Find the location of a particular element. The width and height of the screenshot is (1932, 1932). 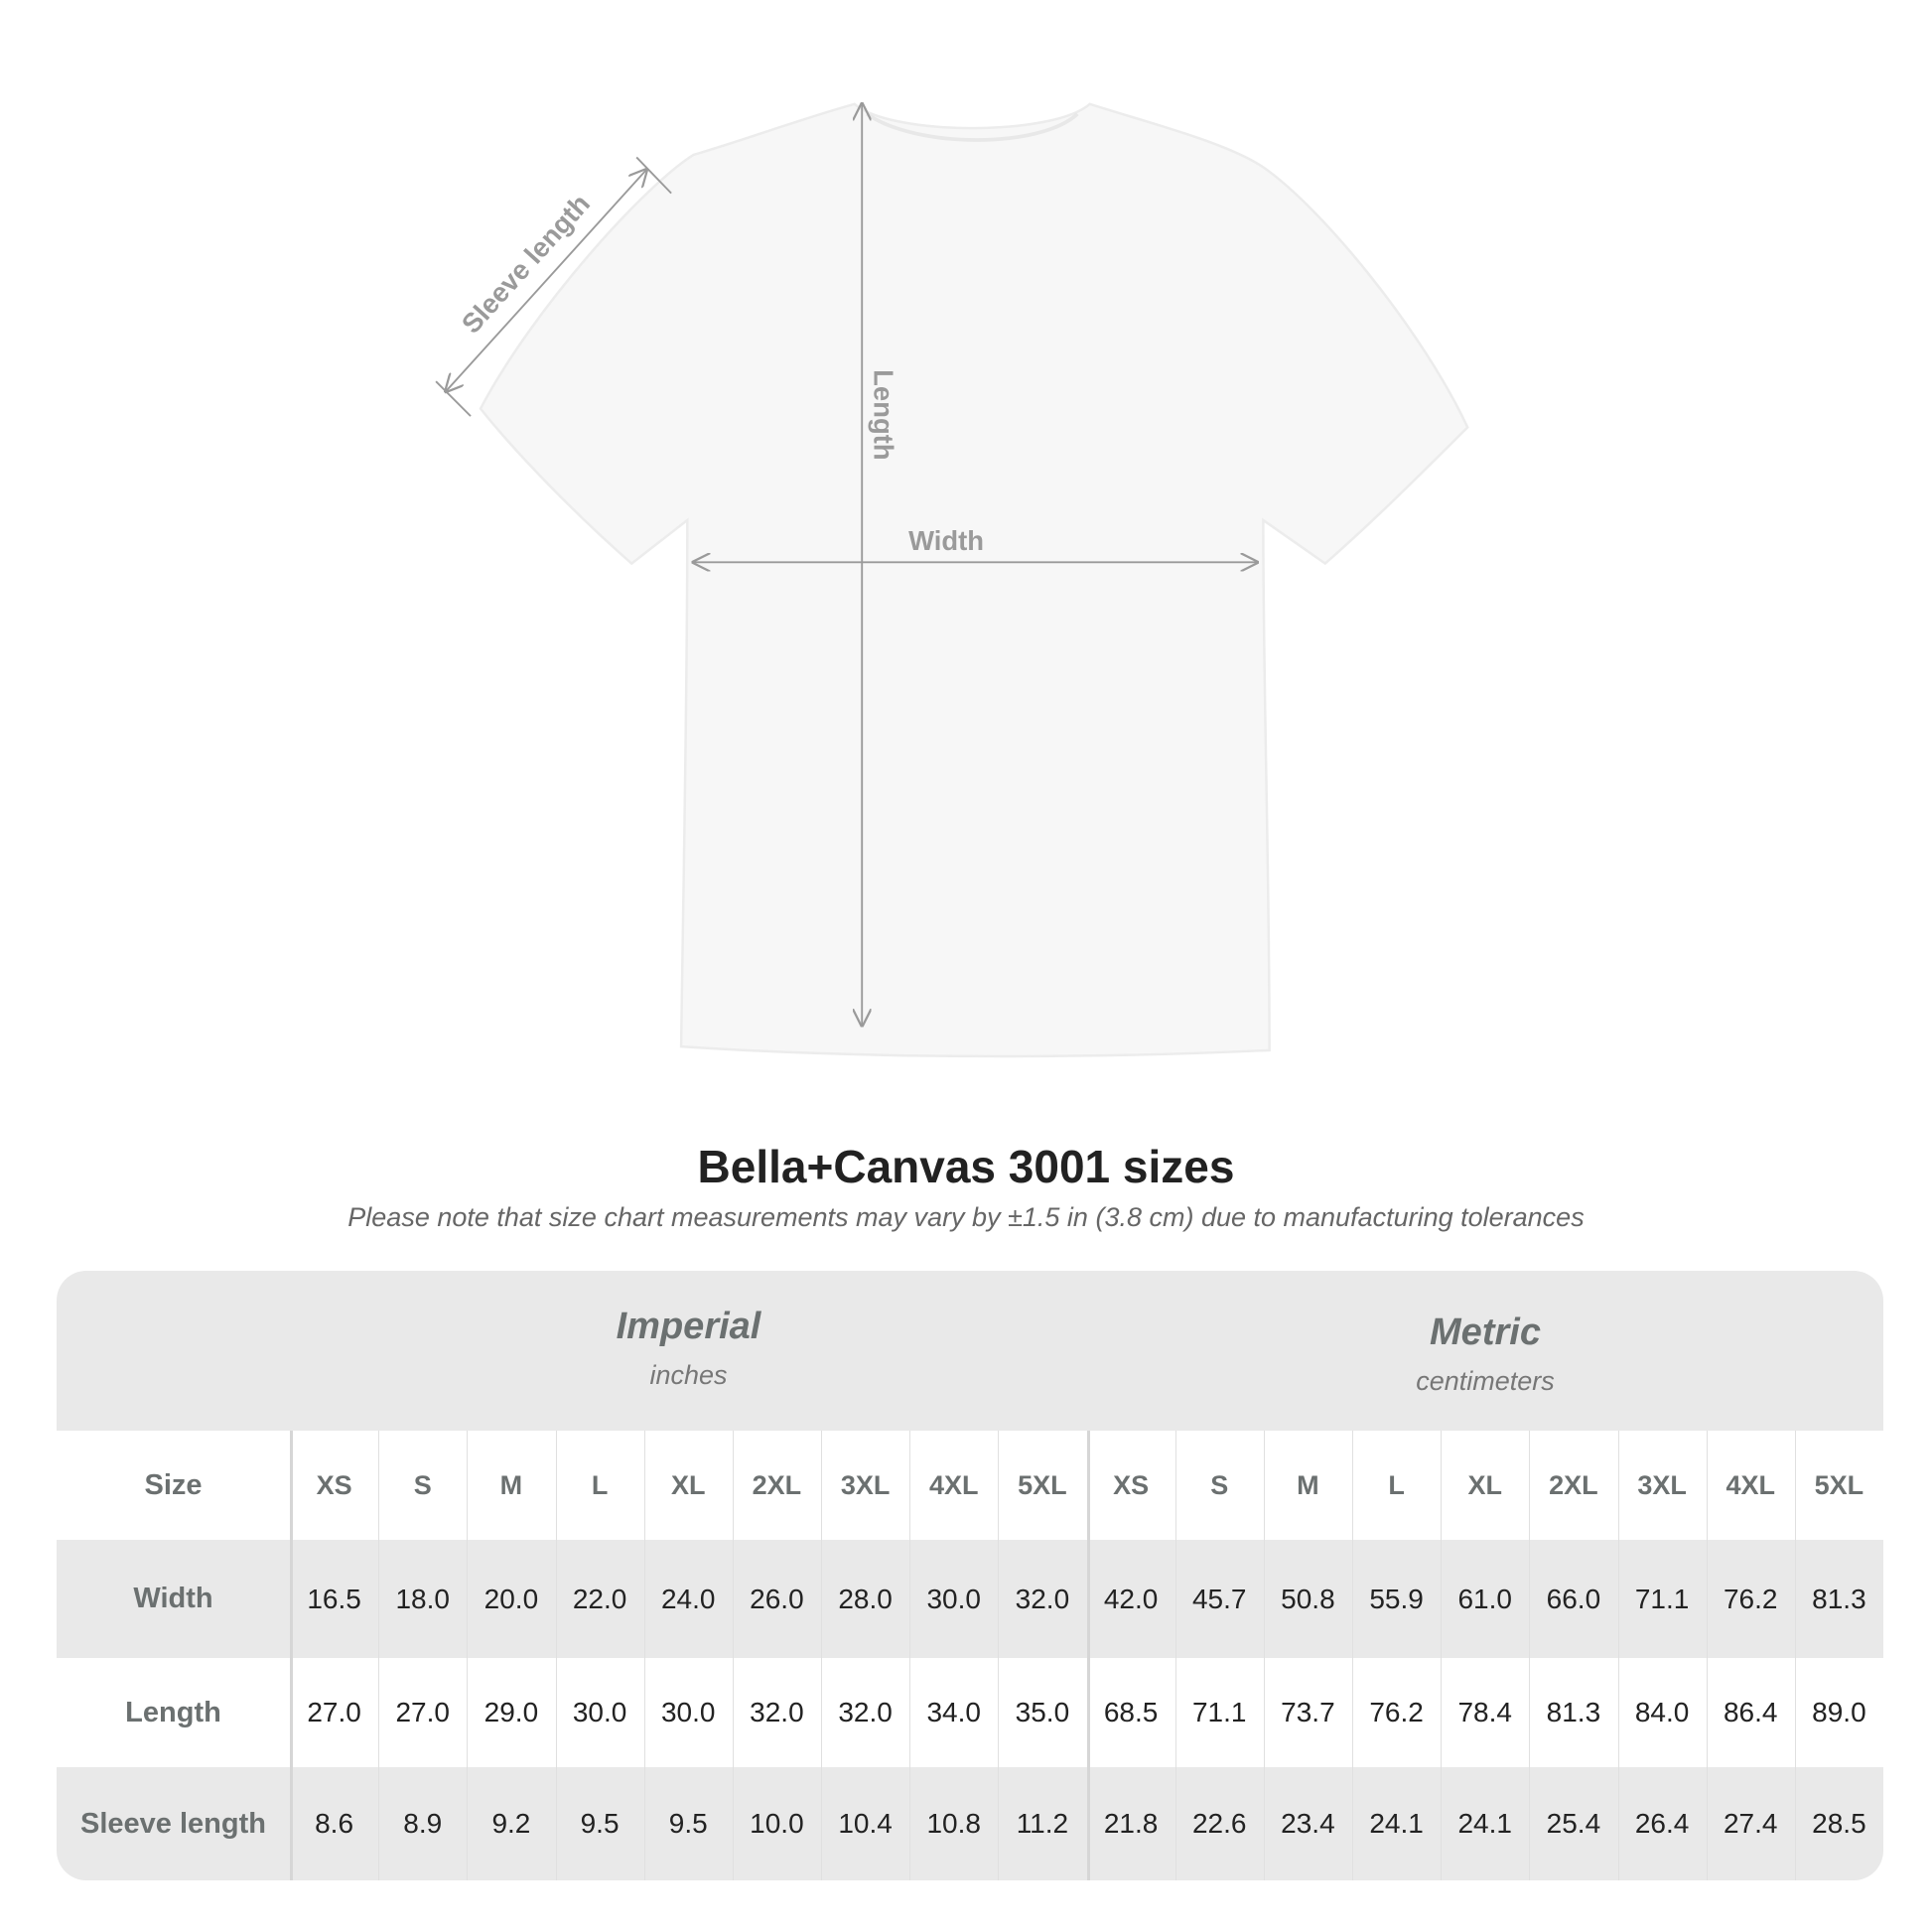

table-cell: 78.4 is located at coordinates (1485, 1712).